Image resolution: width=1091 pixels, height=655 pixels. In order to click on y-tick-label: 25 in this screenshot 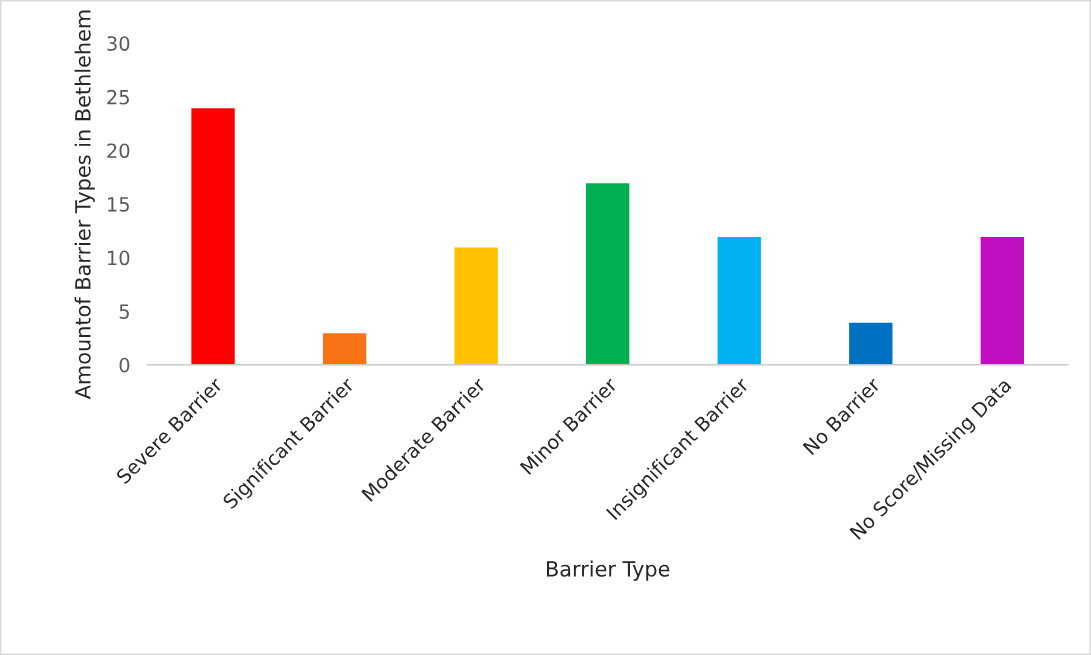, I will do `click(118, 97)`.